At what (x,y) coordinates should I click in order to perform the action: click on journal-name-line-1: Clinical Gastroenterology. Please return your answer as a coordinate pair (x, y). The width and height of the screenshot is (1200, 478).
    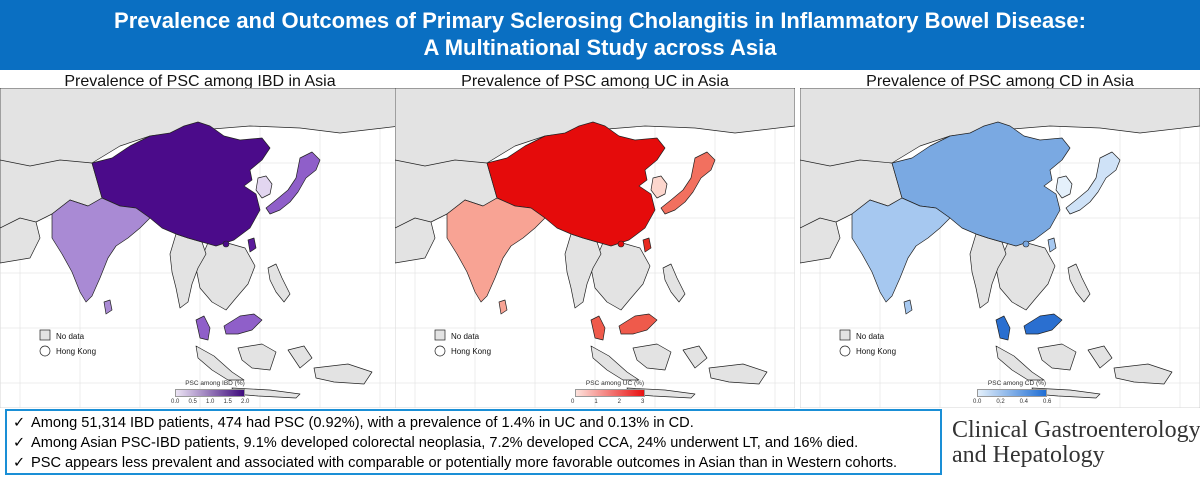
    Looking at the image, I should click on (1076, 430).